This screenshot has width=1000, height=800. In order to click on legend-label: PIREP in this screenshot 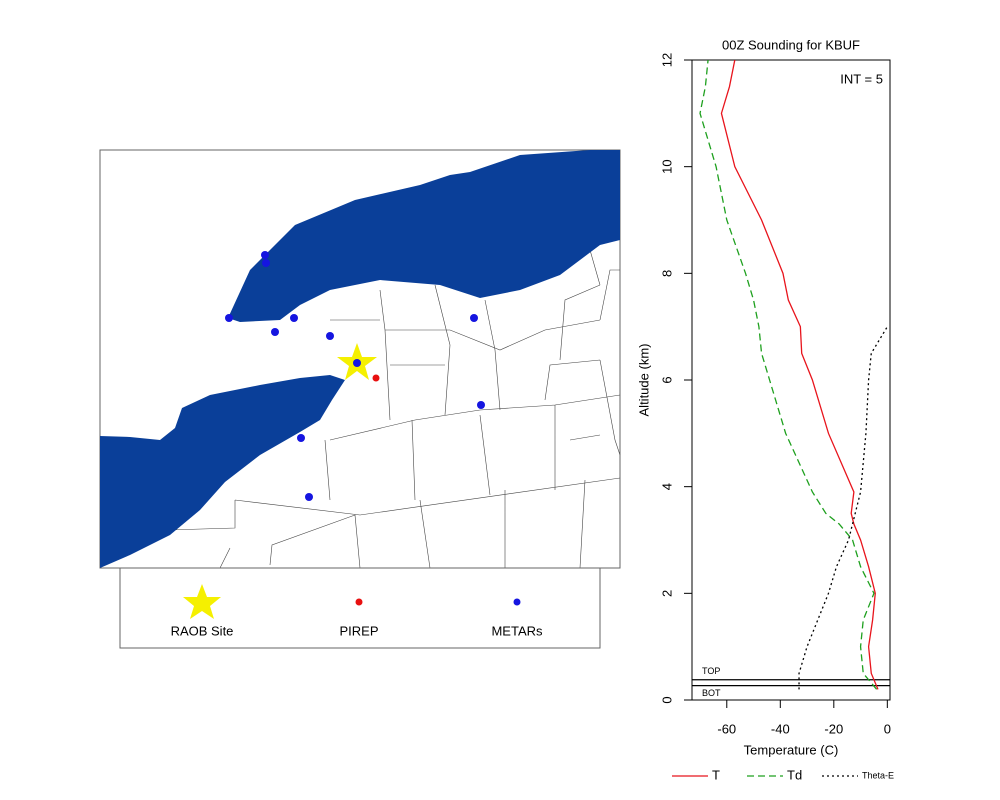, I will do `click(358, 630)`.